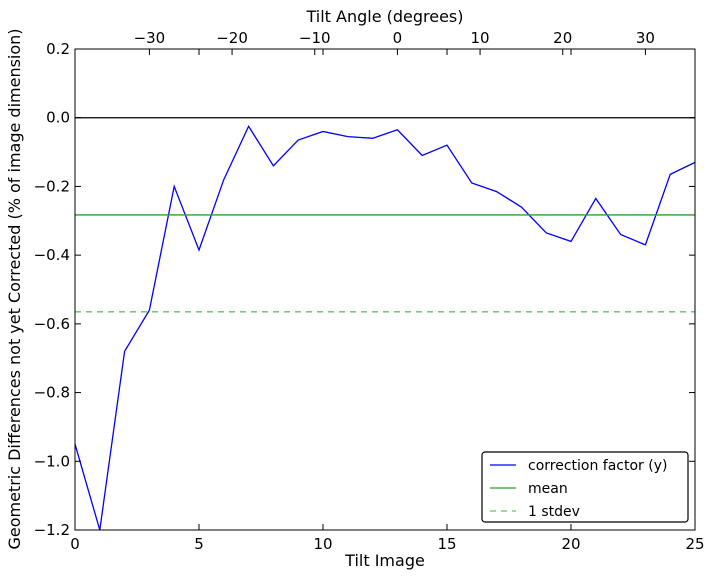 The image size is (714, 579). Describe the element at coordinates (645, 38) in the screenshot. I see `top-x-tick-label: 30` at that location.